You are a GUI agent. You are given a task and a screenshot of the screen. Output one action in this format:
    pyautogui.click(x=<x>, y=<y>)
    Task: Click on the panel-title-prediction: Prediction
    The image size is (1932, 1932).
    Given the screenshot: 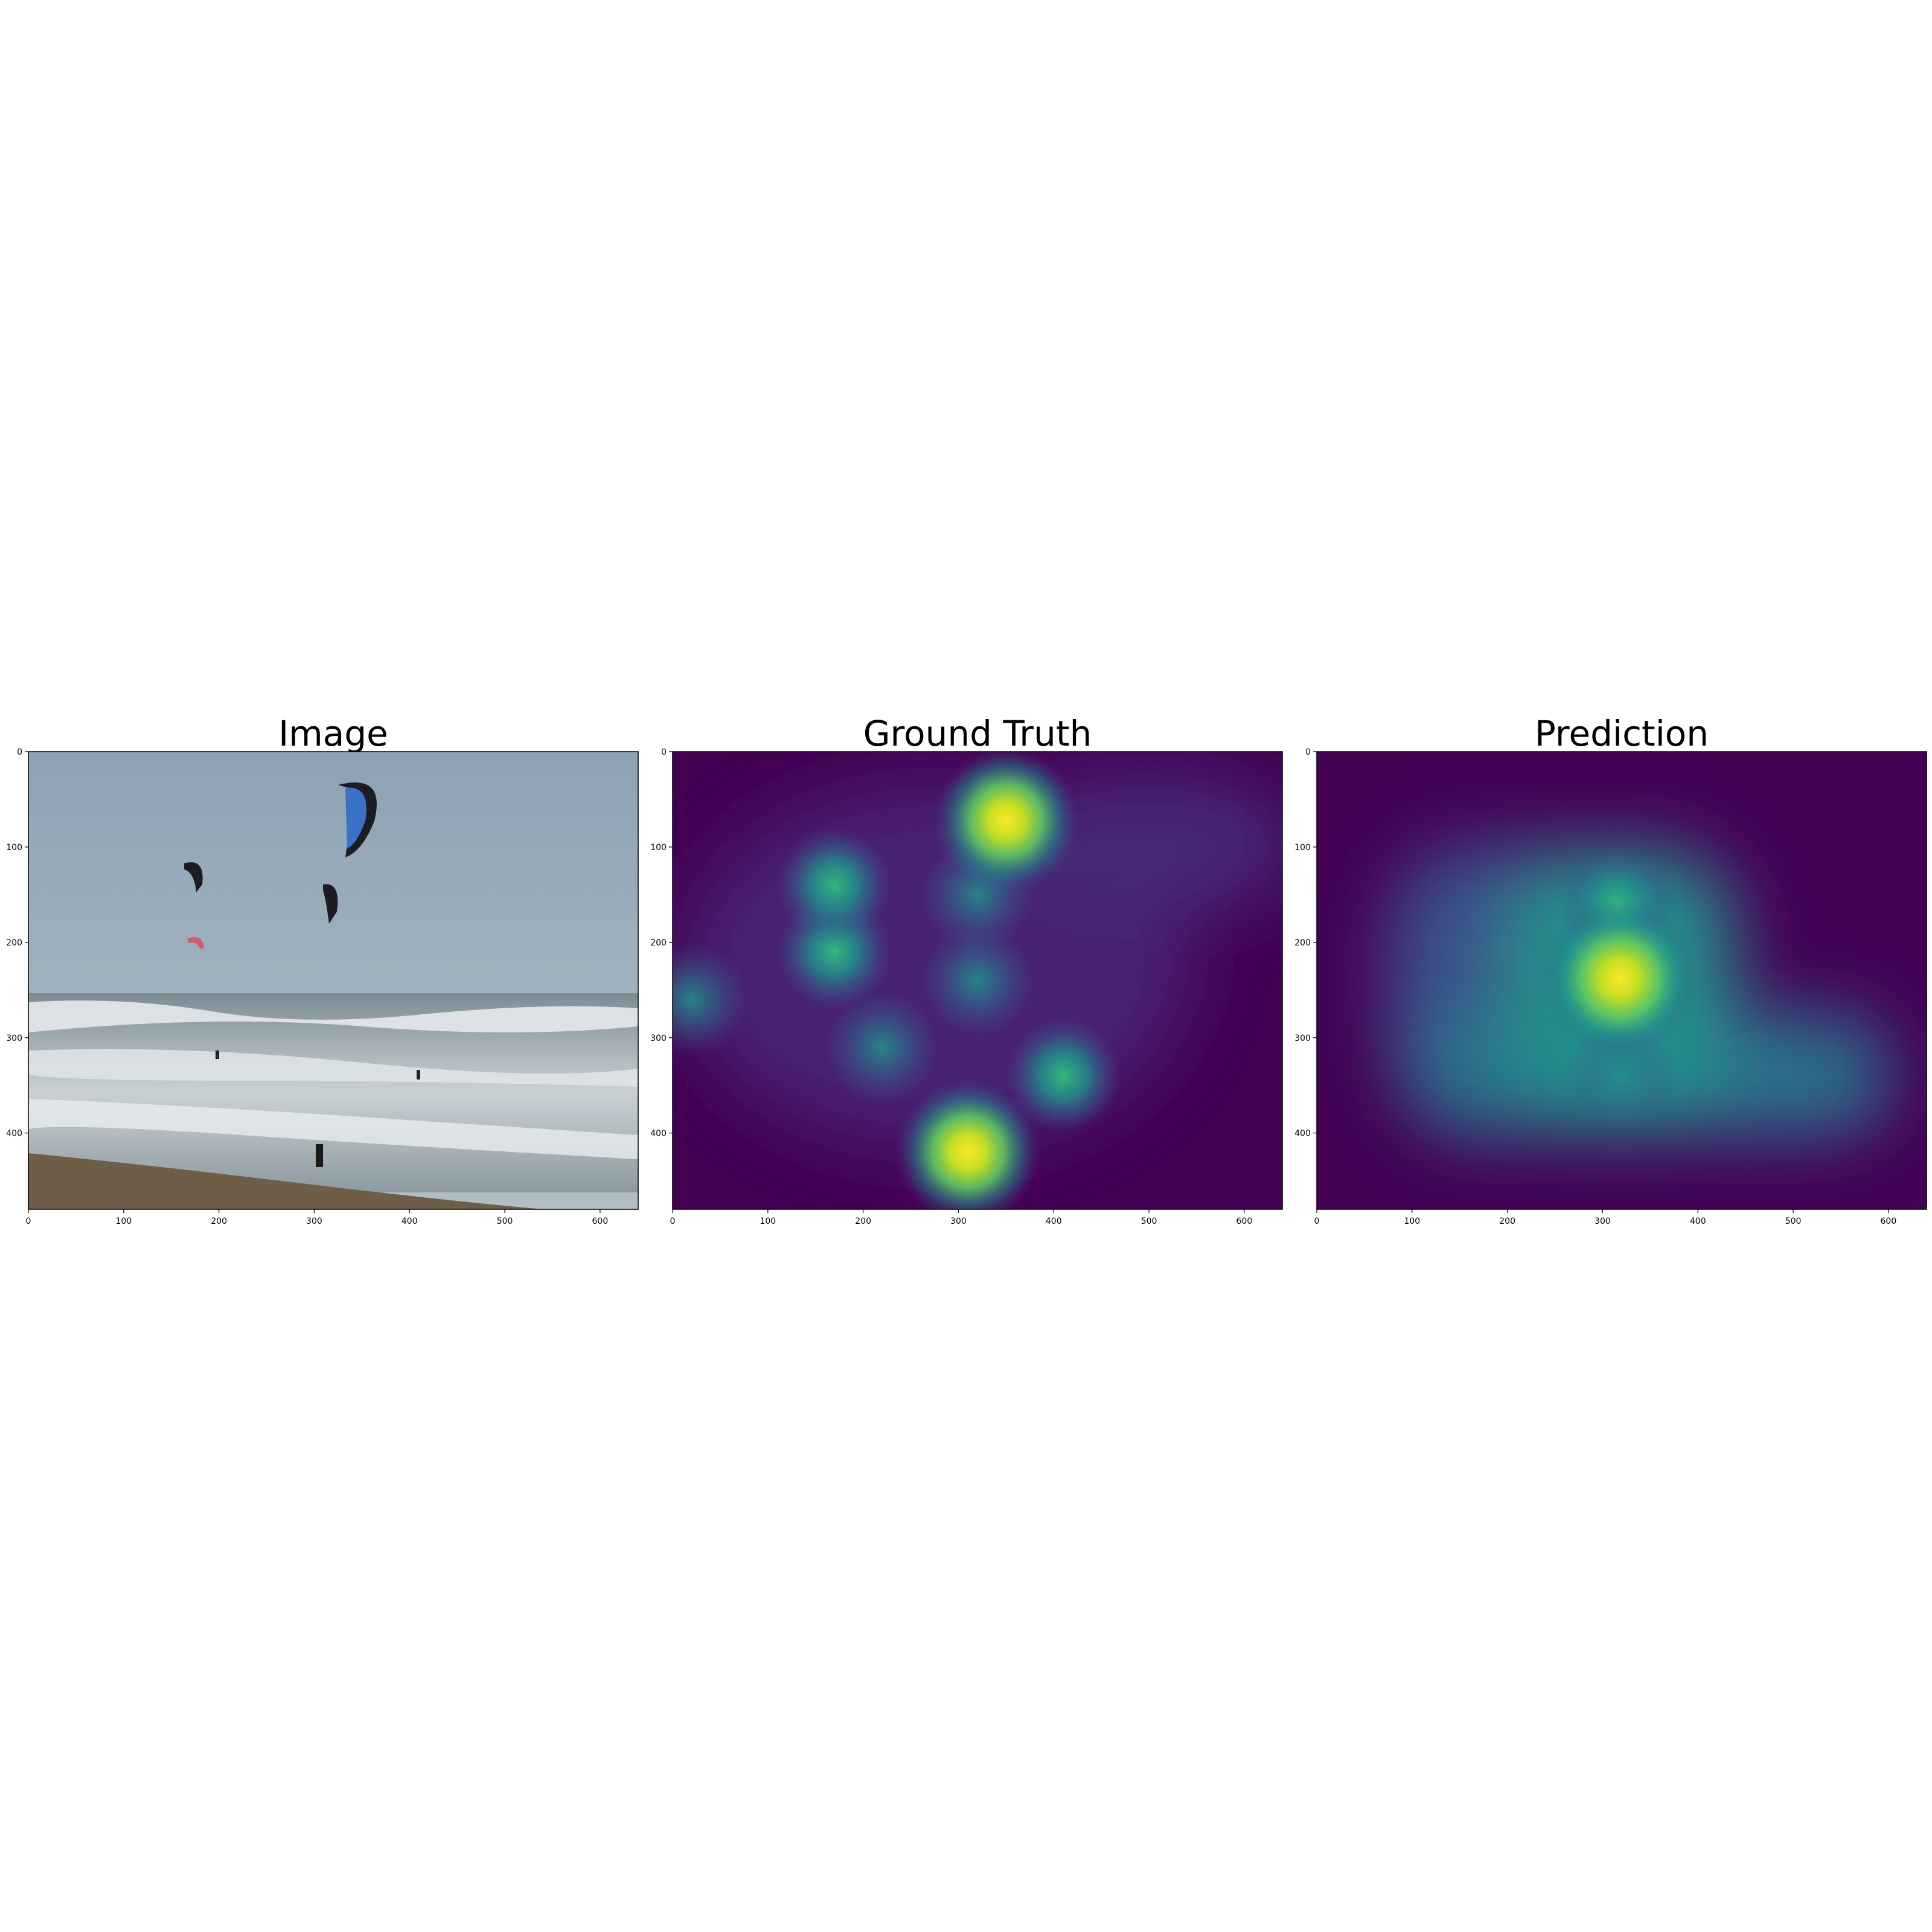 What is the action you would take?
    pyautogui.click(x=1622, y=734)
    